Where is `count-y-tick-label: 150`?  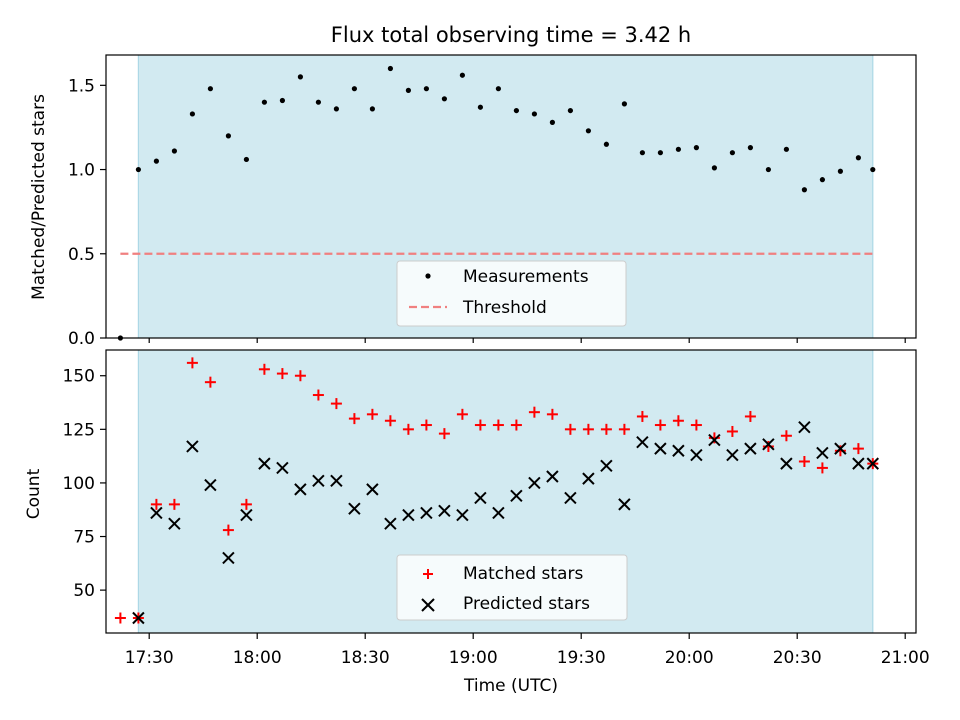
count-y-tick-label: 150 is located at coordinates (79, 377).